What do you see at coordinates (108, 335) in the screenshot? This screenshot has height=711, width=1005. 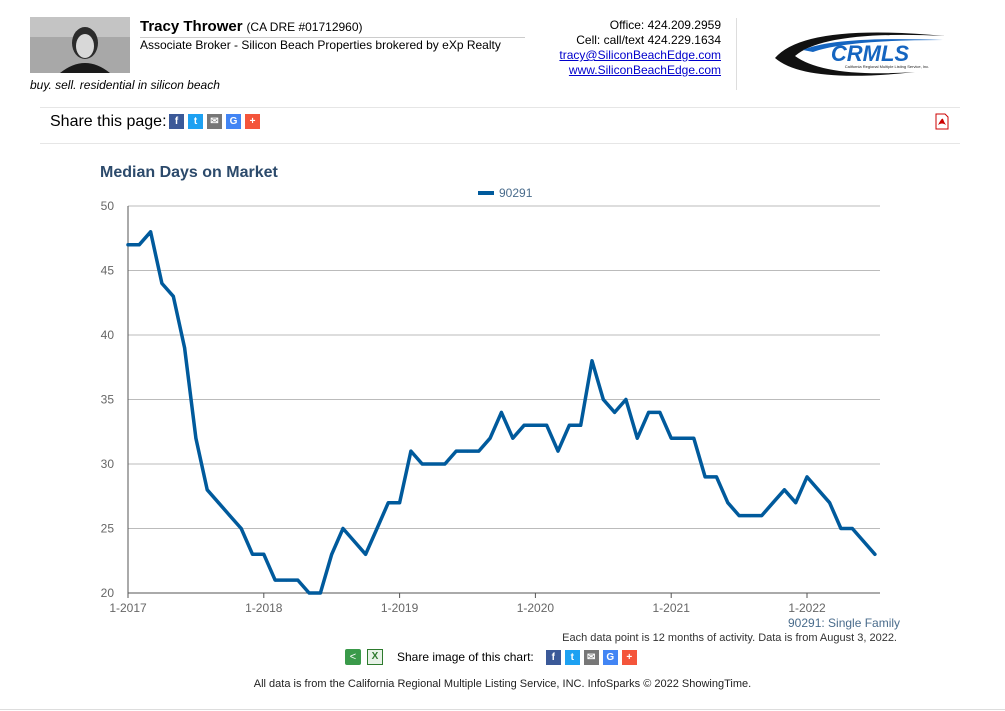 I see `y-tick-label: 40` at bounding box center [108, 335].